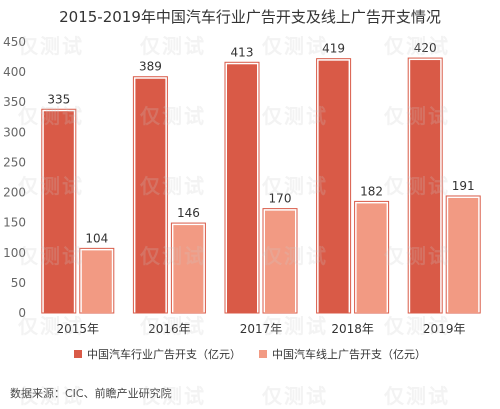 This screenshot has height=409, width=500. What do you see at coordinates (371, 191) in the screenshot?
I see `data-label: 182` at bounding box center [371, 191].